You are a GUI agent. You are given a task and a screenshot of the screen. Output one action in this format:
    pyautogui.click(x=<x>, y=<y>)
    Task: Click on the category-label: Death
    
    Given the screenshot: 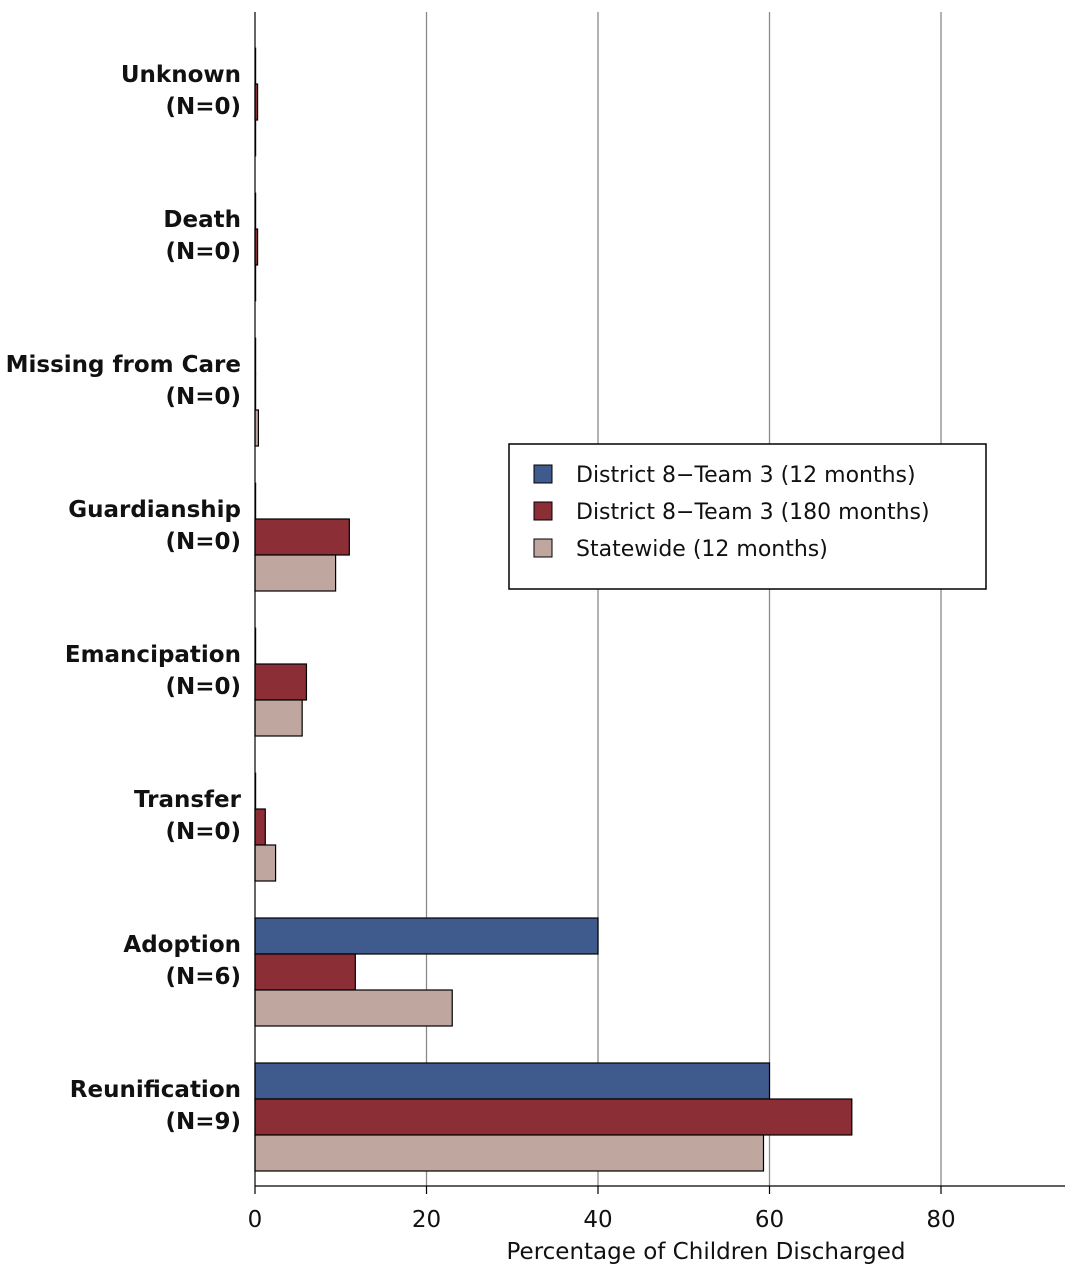 What is the action you would take?
    pyautogui.click(x=202, y=220)
    